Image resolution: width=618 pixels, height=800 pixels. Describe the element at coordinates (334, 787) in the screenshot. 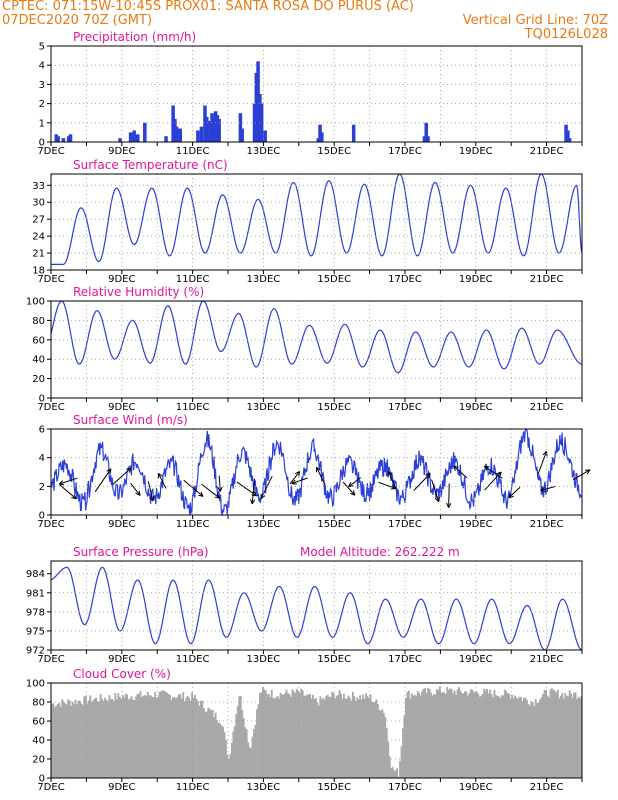

I see `cloud-x-tick-label: 15DEC` at that location.